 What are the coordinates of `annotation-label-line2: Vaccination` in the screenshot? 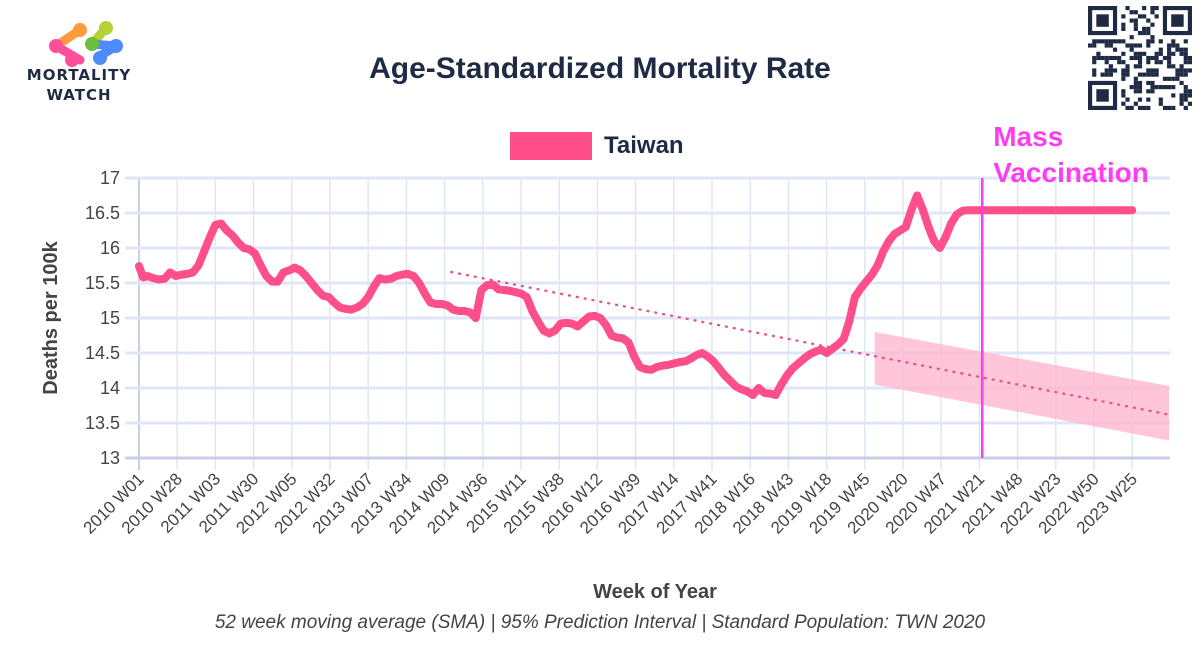 It's located at (1071, 172).